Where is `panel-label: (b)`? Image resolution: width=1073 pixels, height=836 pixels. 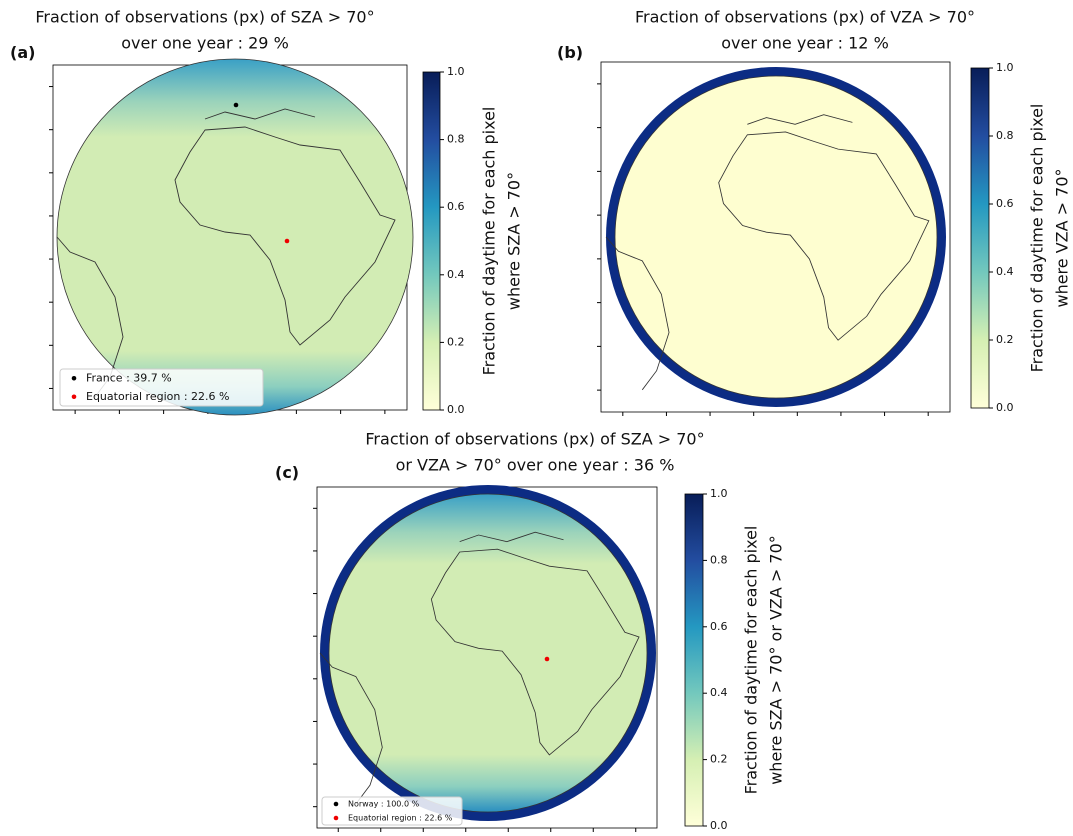 panel-label: (b) is located at coordinates (570, 52).